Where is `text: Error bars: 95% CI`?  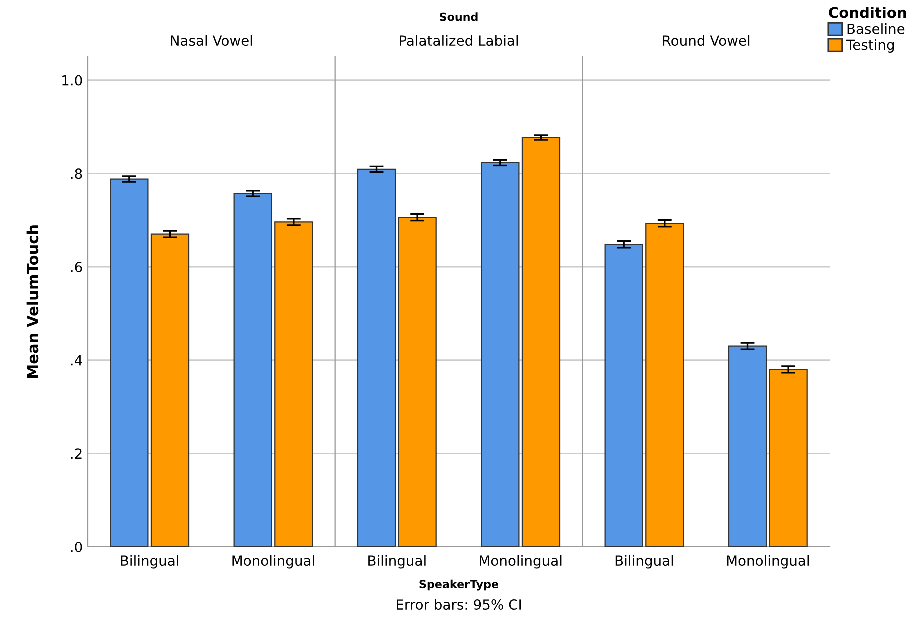 text: Error bars: 95% CI is located at coordinates (459, 604).